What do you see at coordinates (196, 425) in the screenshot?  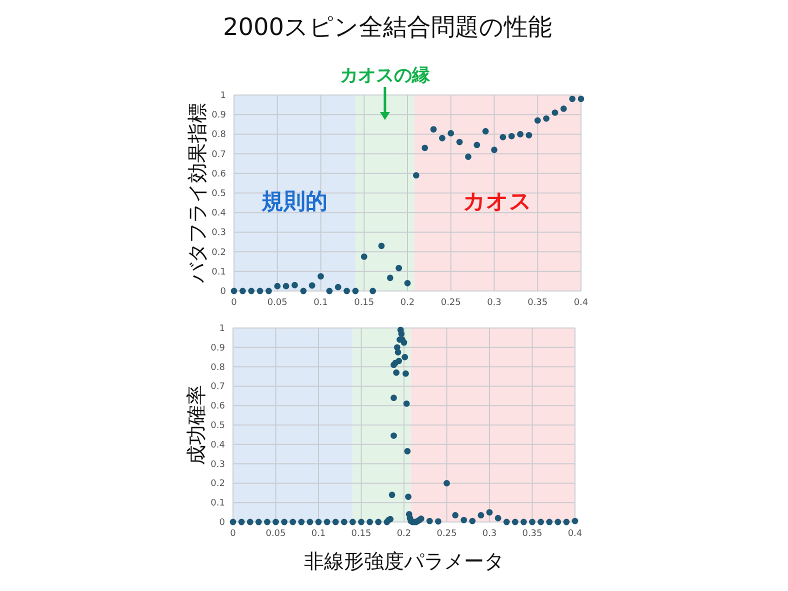 I see `y-axis-title: 成功確率` at bounding box center [196, 425].